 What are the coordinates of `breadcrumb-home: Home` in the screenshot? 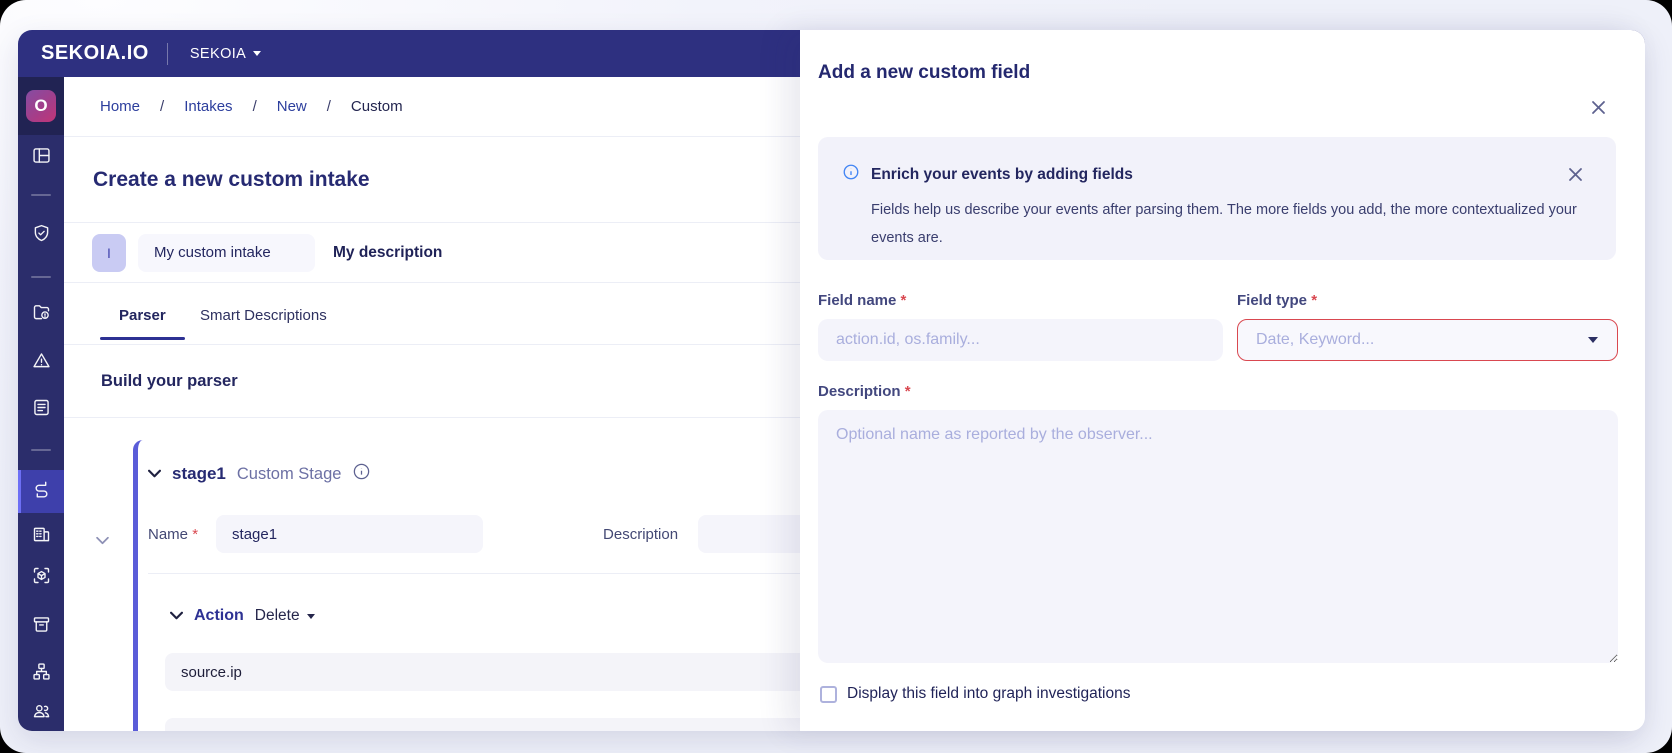 It's located at (120, 106).